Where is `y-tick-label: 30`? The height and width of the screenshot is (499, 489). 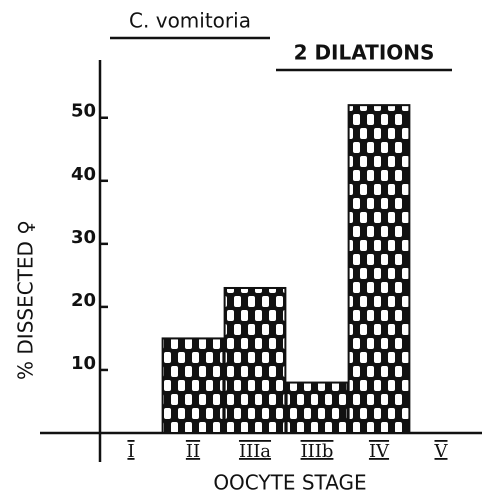
y-tick-label: 30 is located at coordinates (83, 237).